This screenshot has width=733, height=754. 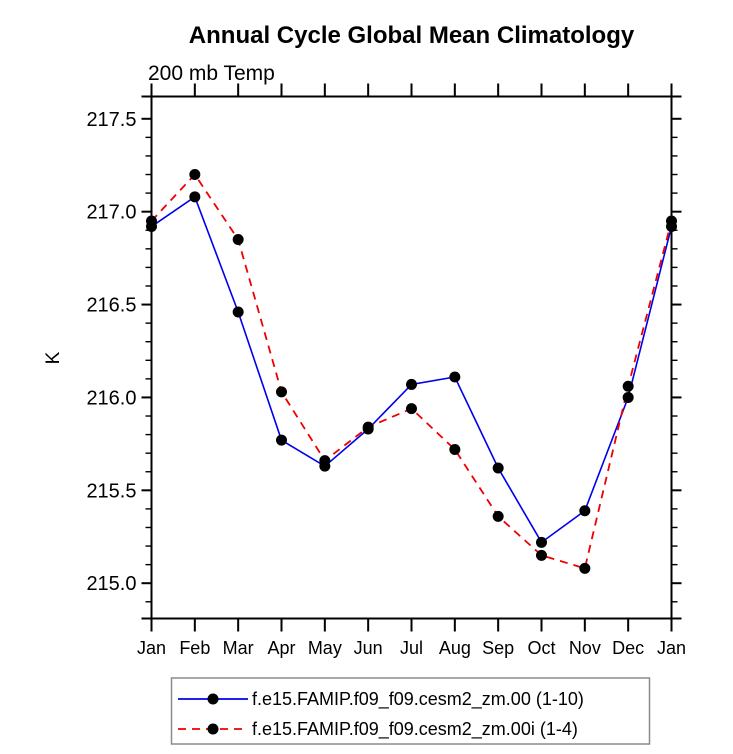 I want to click on chart-title: Annual Cycle Global Mean Climatology, so click(x=412, y=35).